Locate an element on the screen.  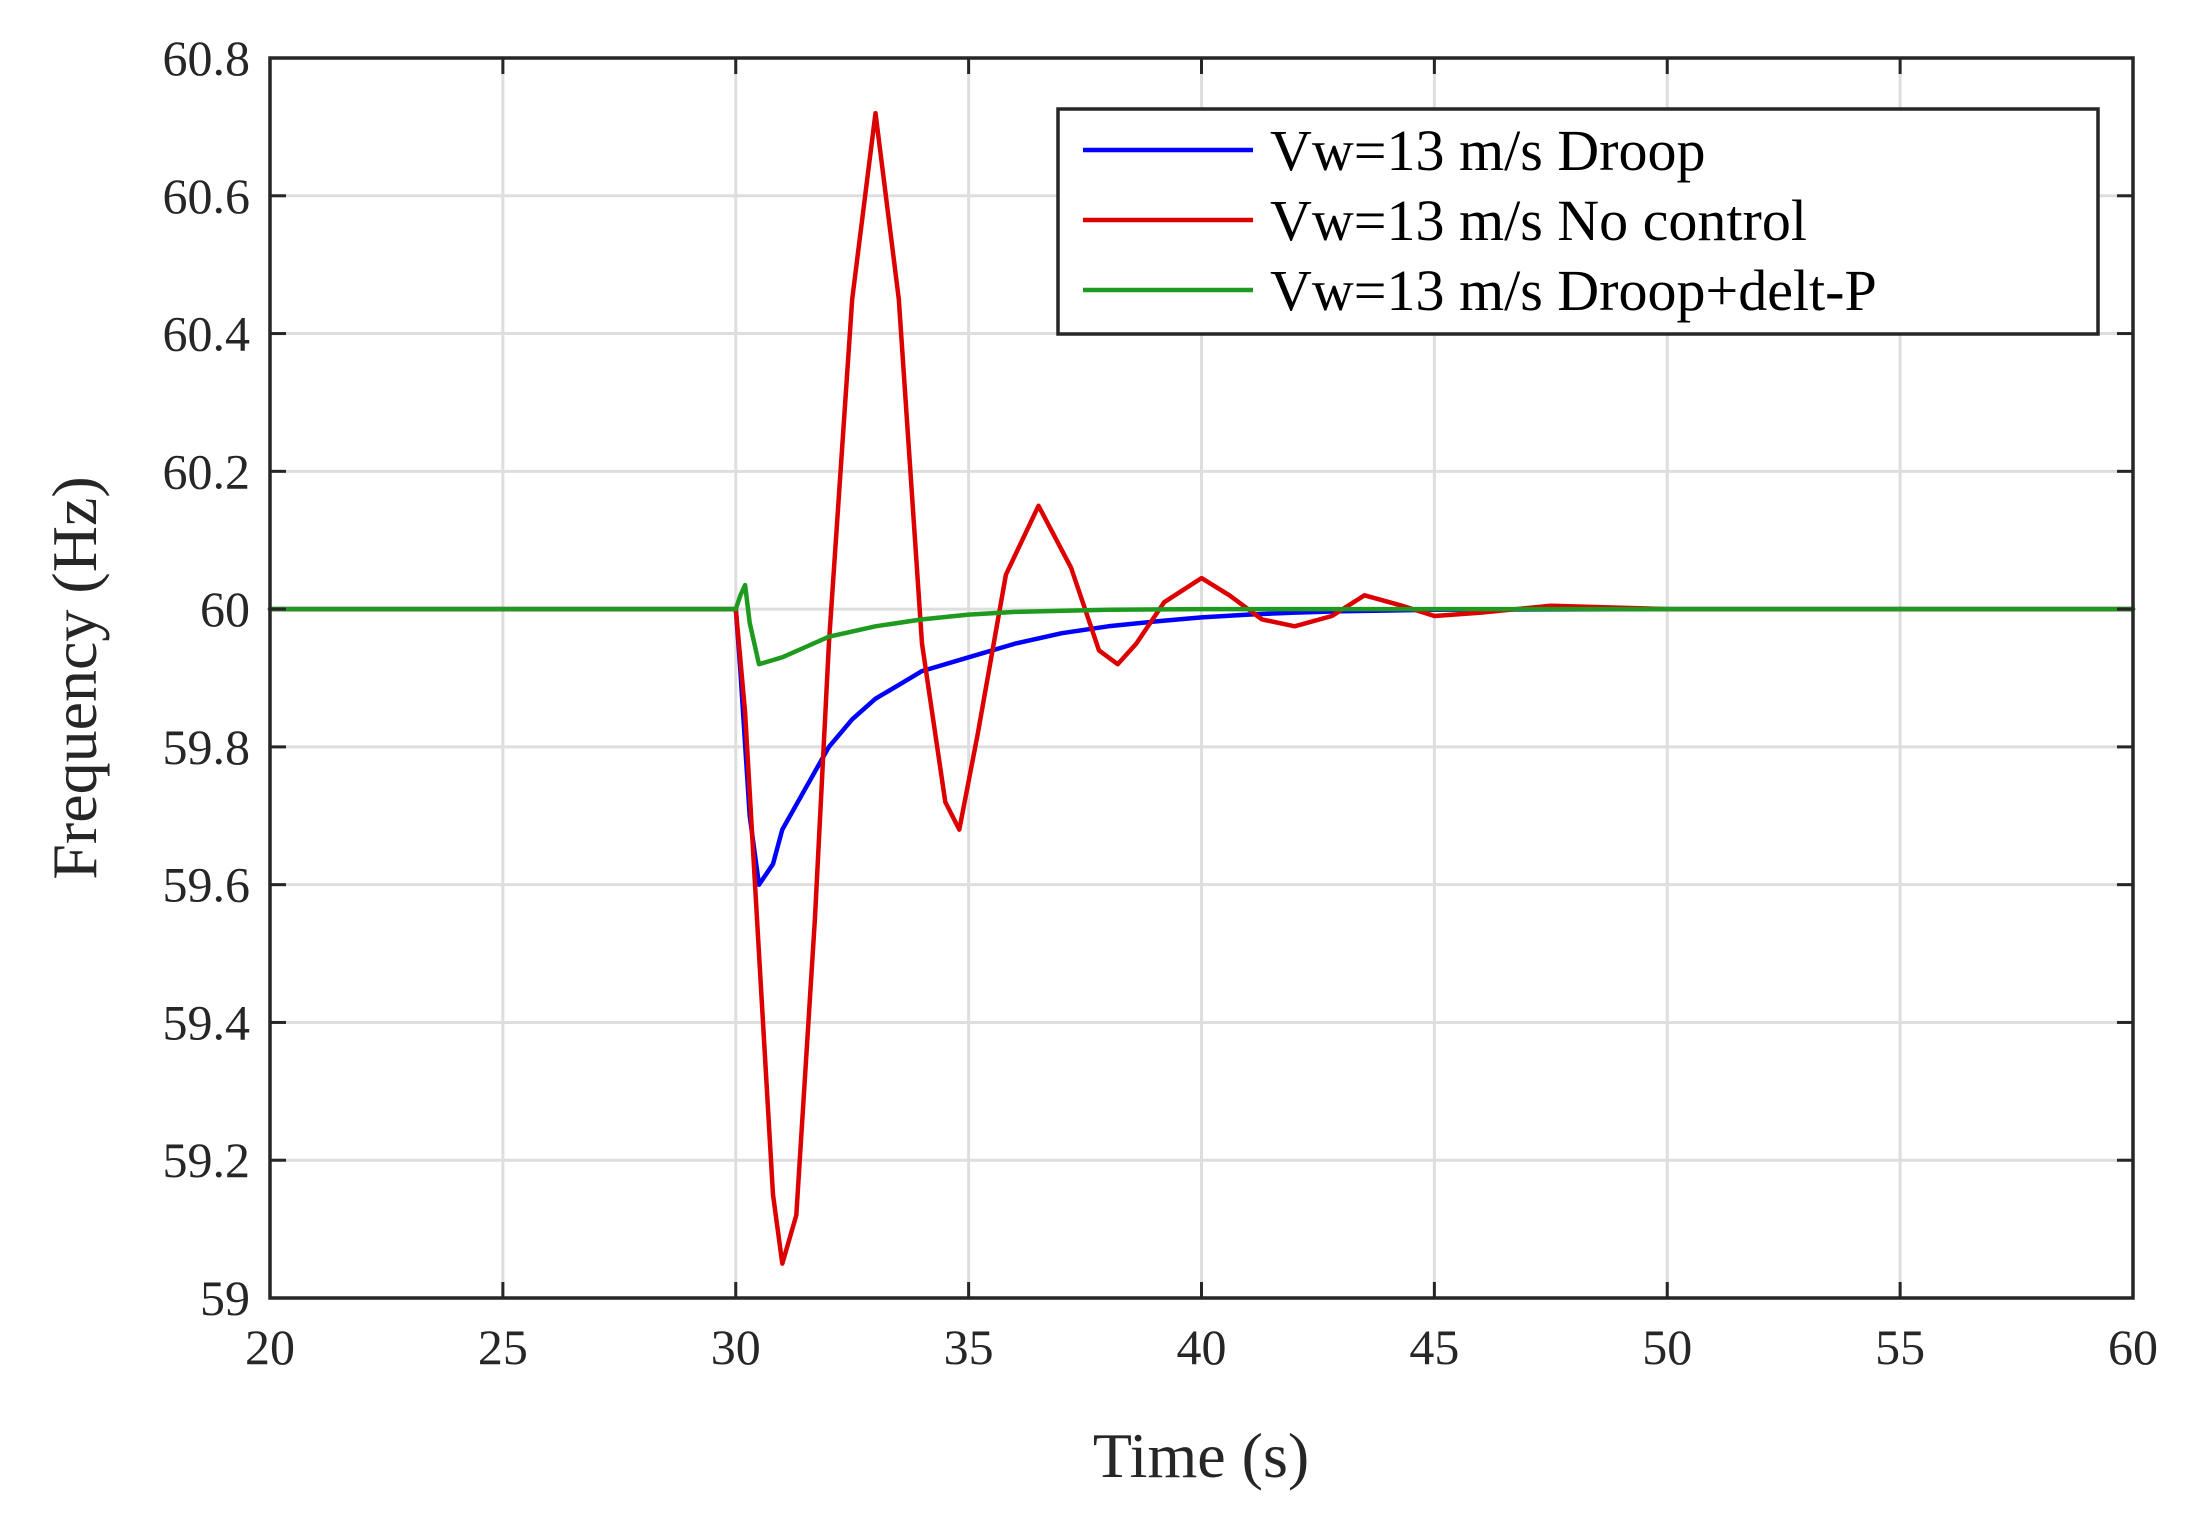
y-tick-label: 60.8 is located at coordinates (207, 58).